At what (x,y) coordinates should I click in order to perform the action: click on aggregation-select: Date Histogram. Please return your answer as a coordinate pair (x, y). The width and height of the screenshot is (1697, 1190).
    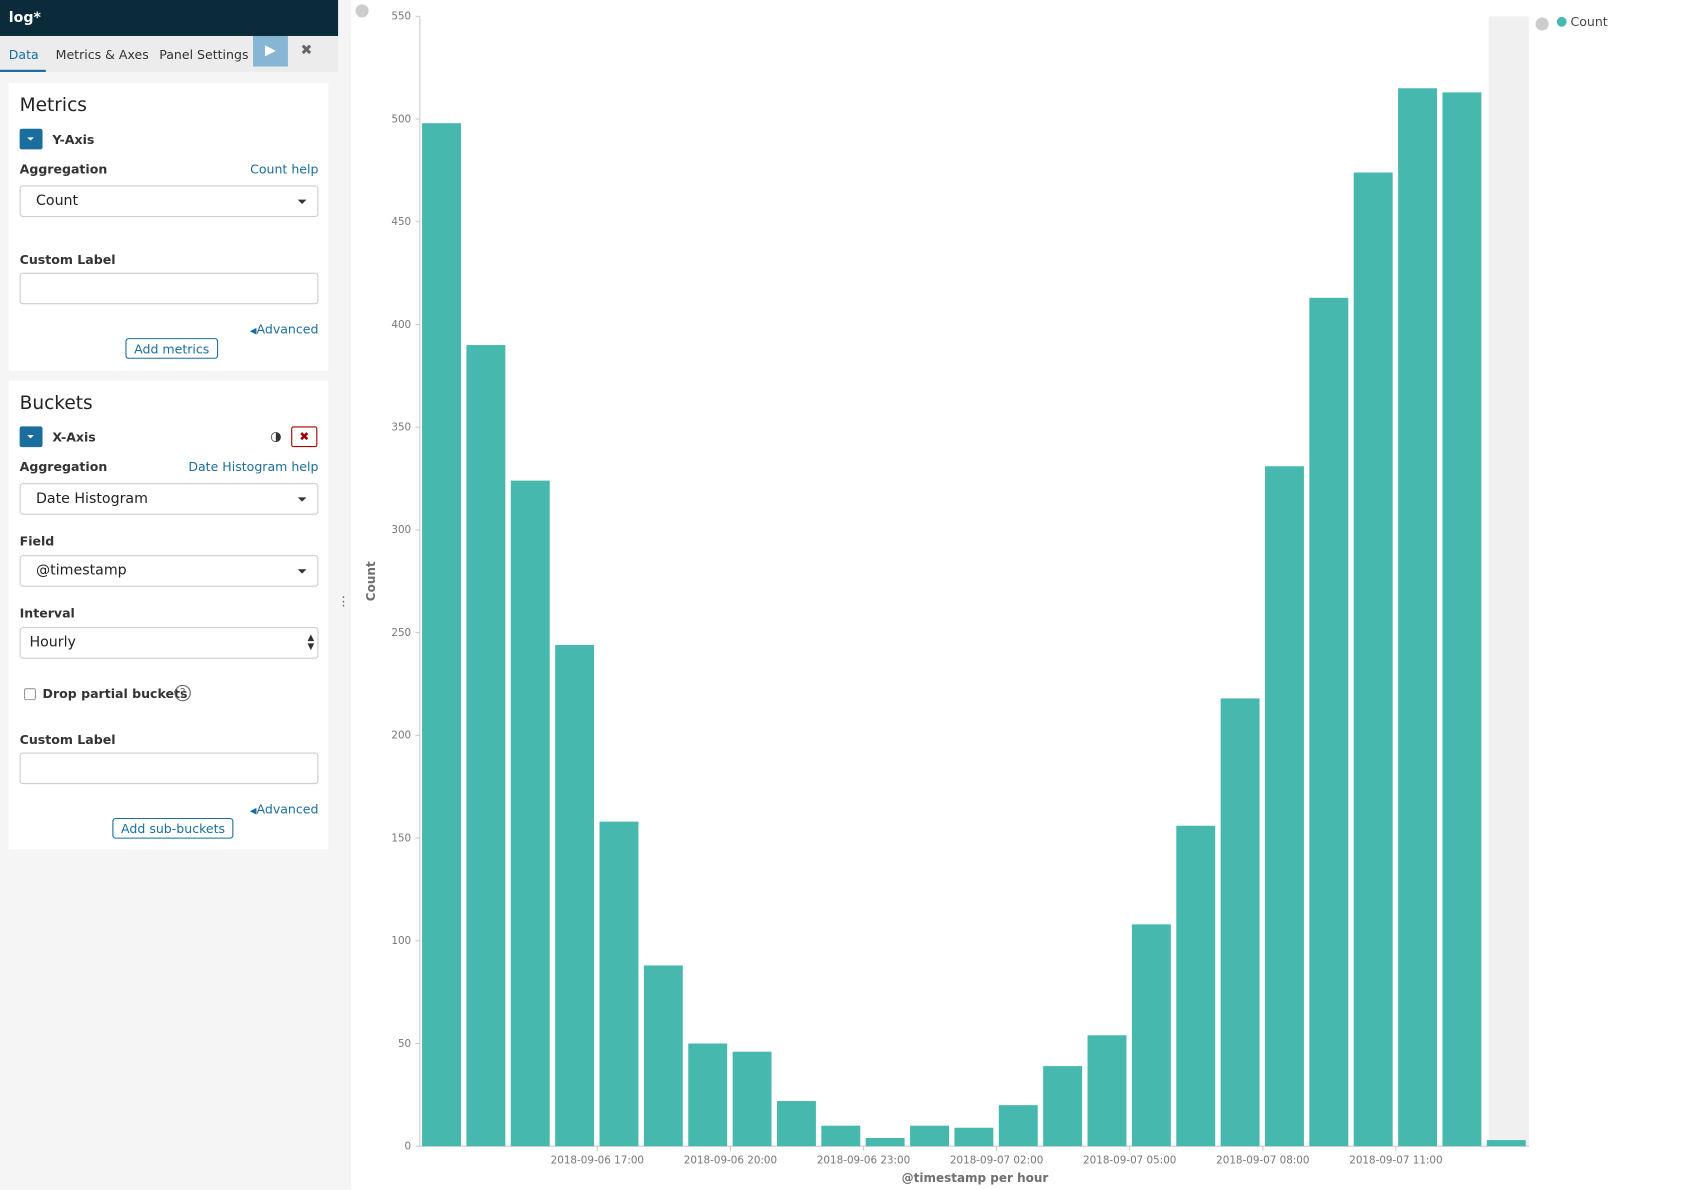
    Looking at the image, I should click on (169, 499).